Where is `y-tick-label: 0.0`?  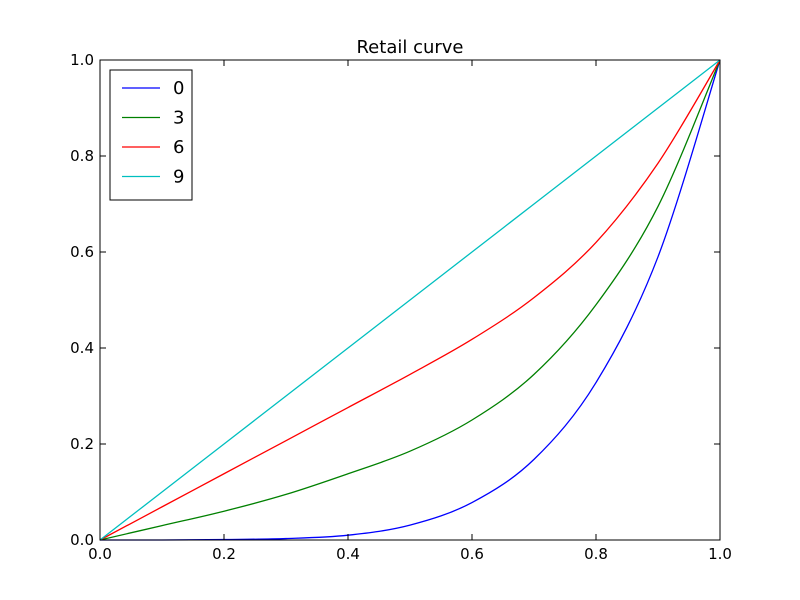
y-tick-label: 0.0 is located at coordinates (82, 540).